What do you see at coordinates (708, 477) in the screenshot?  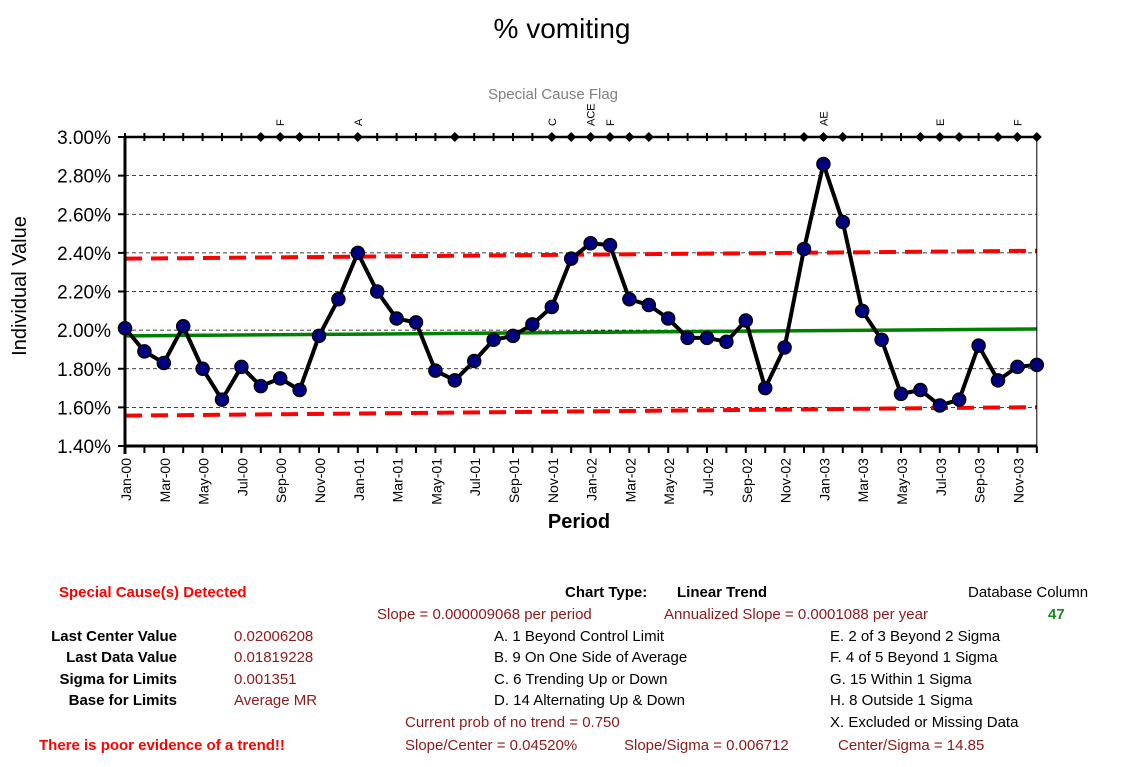 I see `x-tick-label: Jul-02` at bounding box center [708, 477].